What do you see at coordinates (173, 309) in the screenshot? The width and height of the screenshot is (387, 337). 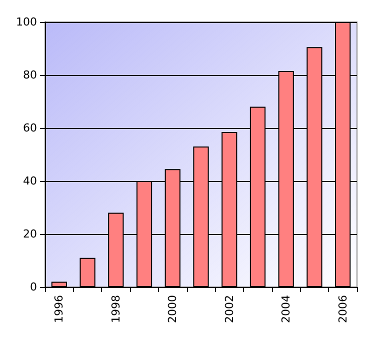 I see `x-tick-label: 2000` at bounding box center [173, 309].